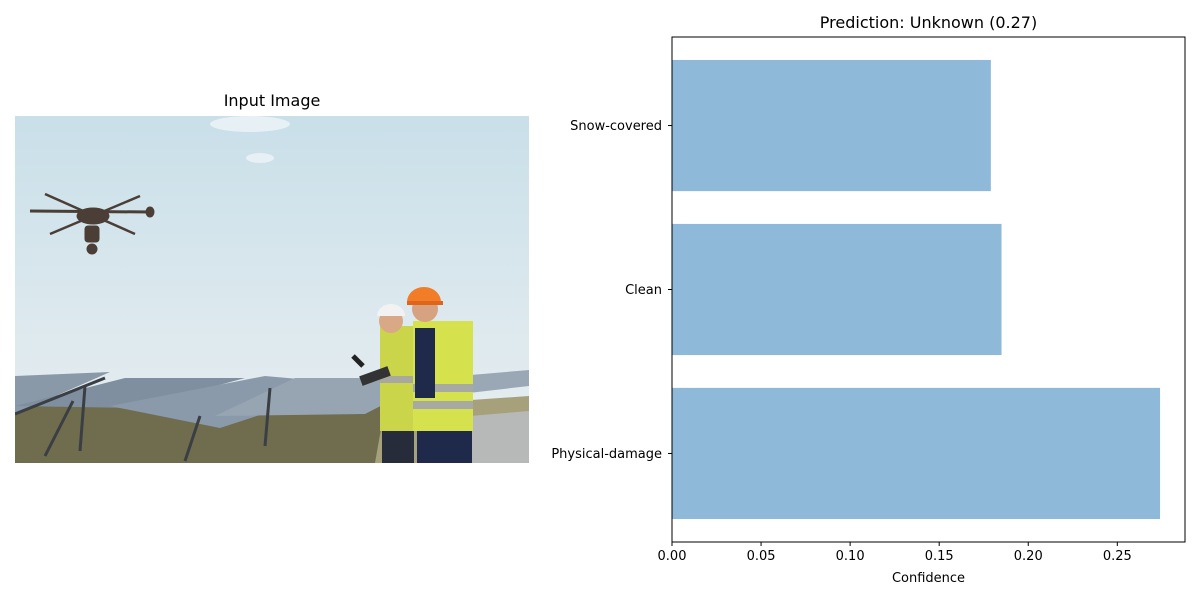 The image size is (1200, 600). Describe the element at coordinates (831, 125) in the screenshot. I see `bar-snow-covered` at that location.